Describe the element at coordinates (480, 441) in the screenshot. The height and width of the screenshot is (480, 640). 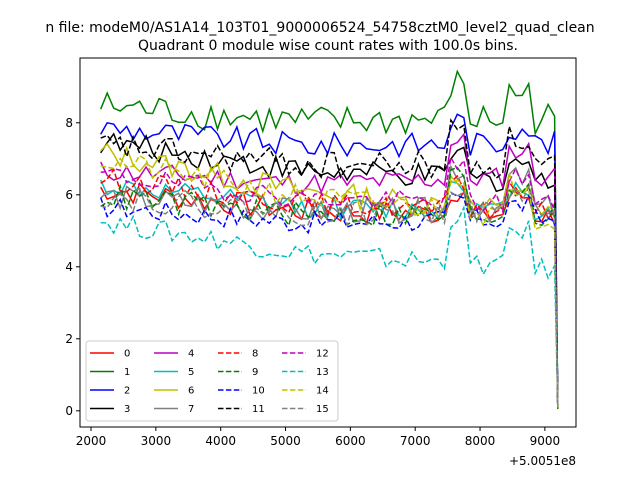
I see `x-tick-label: 8000` at that location.